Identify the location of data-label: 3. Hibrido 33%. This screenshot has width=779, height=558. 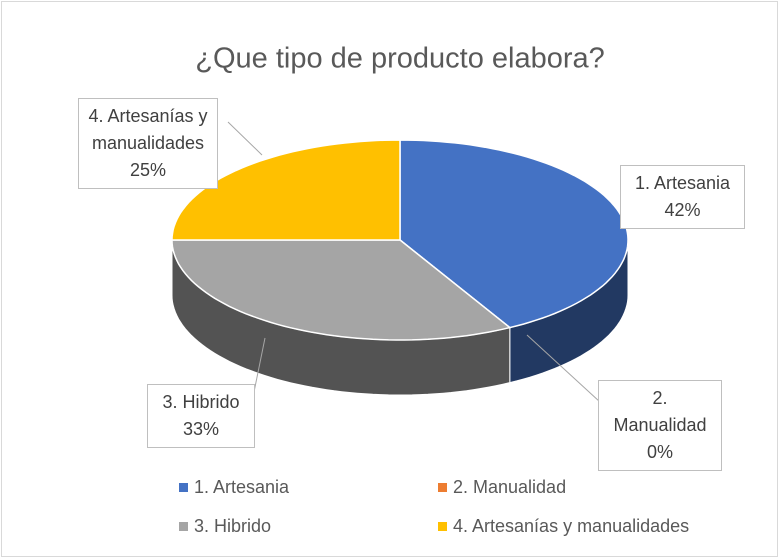
(201, 416).